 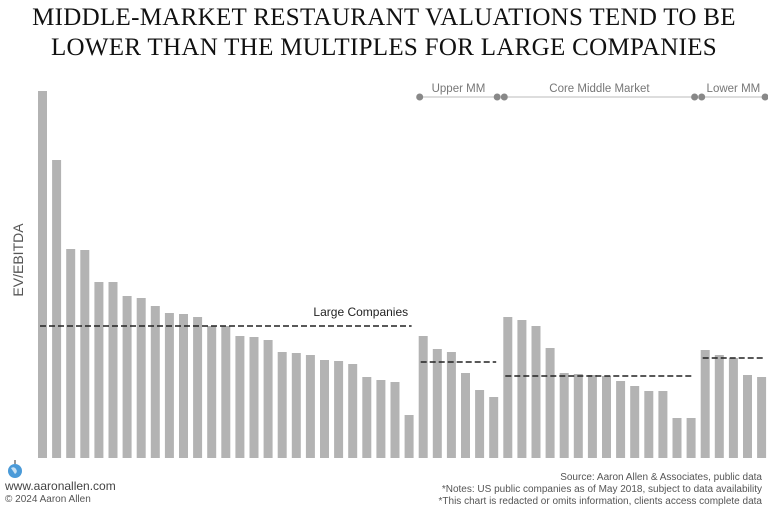 I want to click on segment-label: Core Middle Market, so click(x=599, y=89).